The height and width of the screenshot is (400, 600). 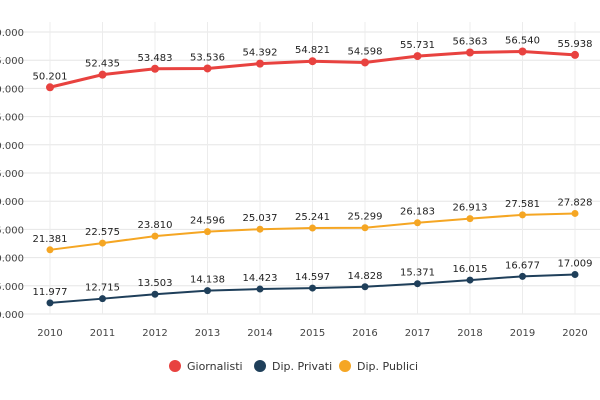 What do you see at coordinates (312, 50) in the screenshot?
I see `data-label: 54.821` at bounding box center [312, 50].